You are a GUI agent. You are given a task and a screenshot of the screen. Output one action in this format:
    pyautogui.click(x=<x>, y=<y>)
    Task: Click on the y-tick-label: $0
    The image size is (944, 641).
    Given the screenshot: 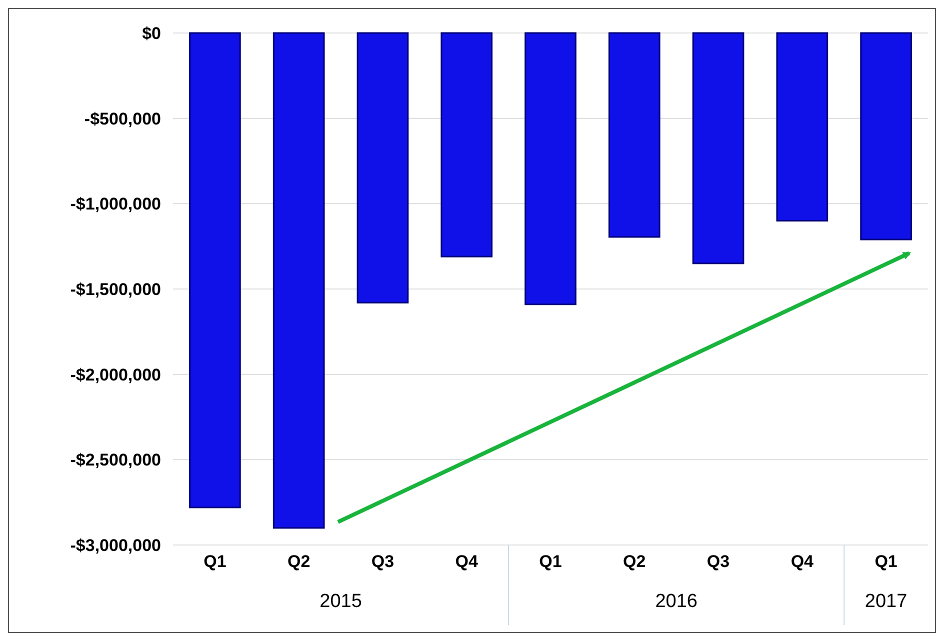 What is the action you would take?
    pyautogui.click(x=151, y=33)
    